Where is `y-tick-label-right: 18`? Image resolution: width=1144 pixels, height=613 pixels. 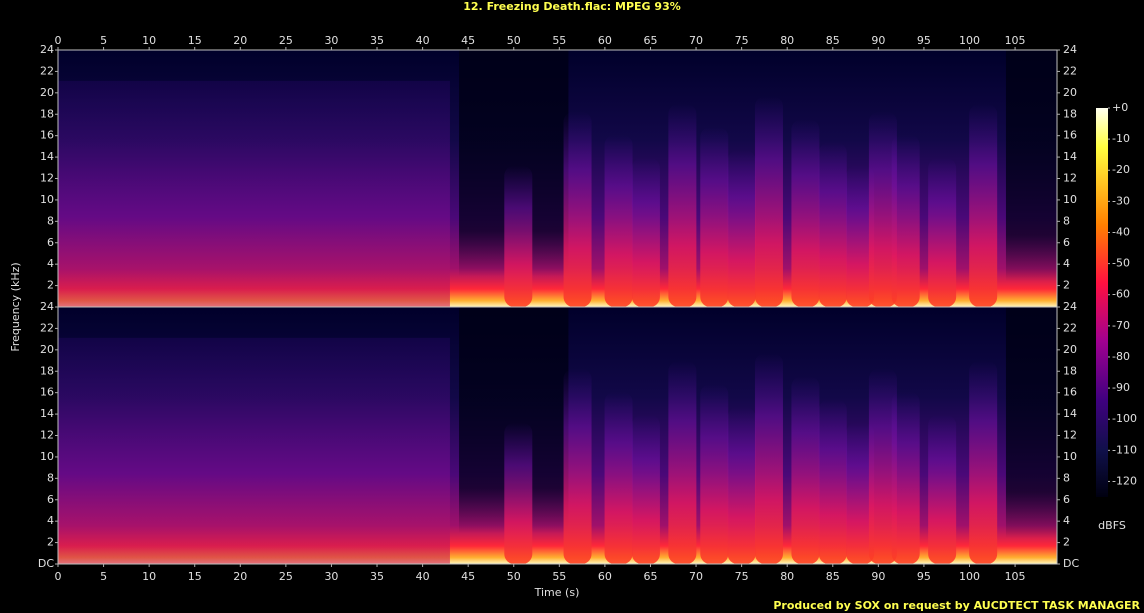 y-tick-label-right: 18 is located at coordinates (1070, 370).